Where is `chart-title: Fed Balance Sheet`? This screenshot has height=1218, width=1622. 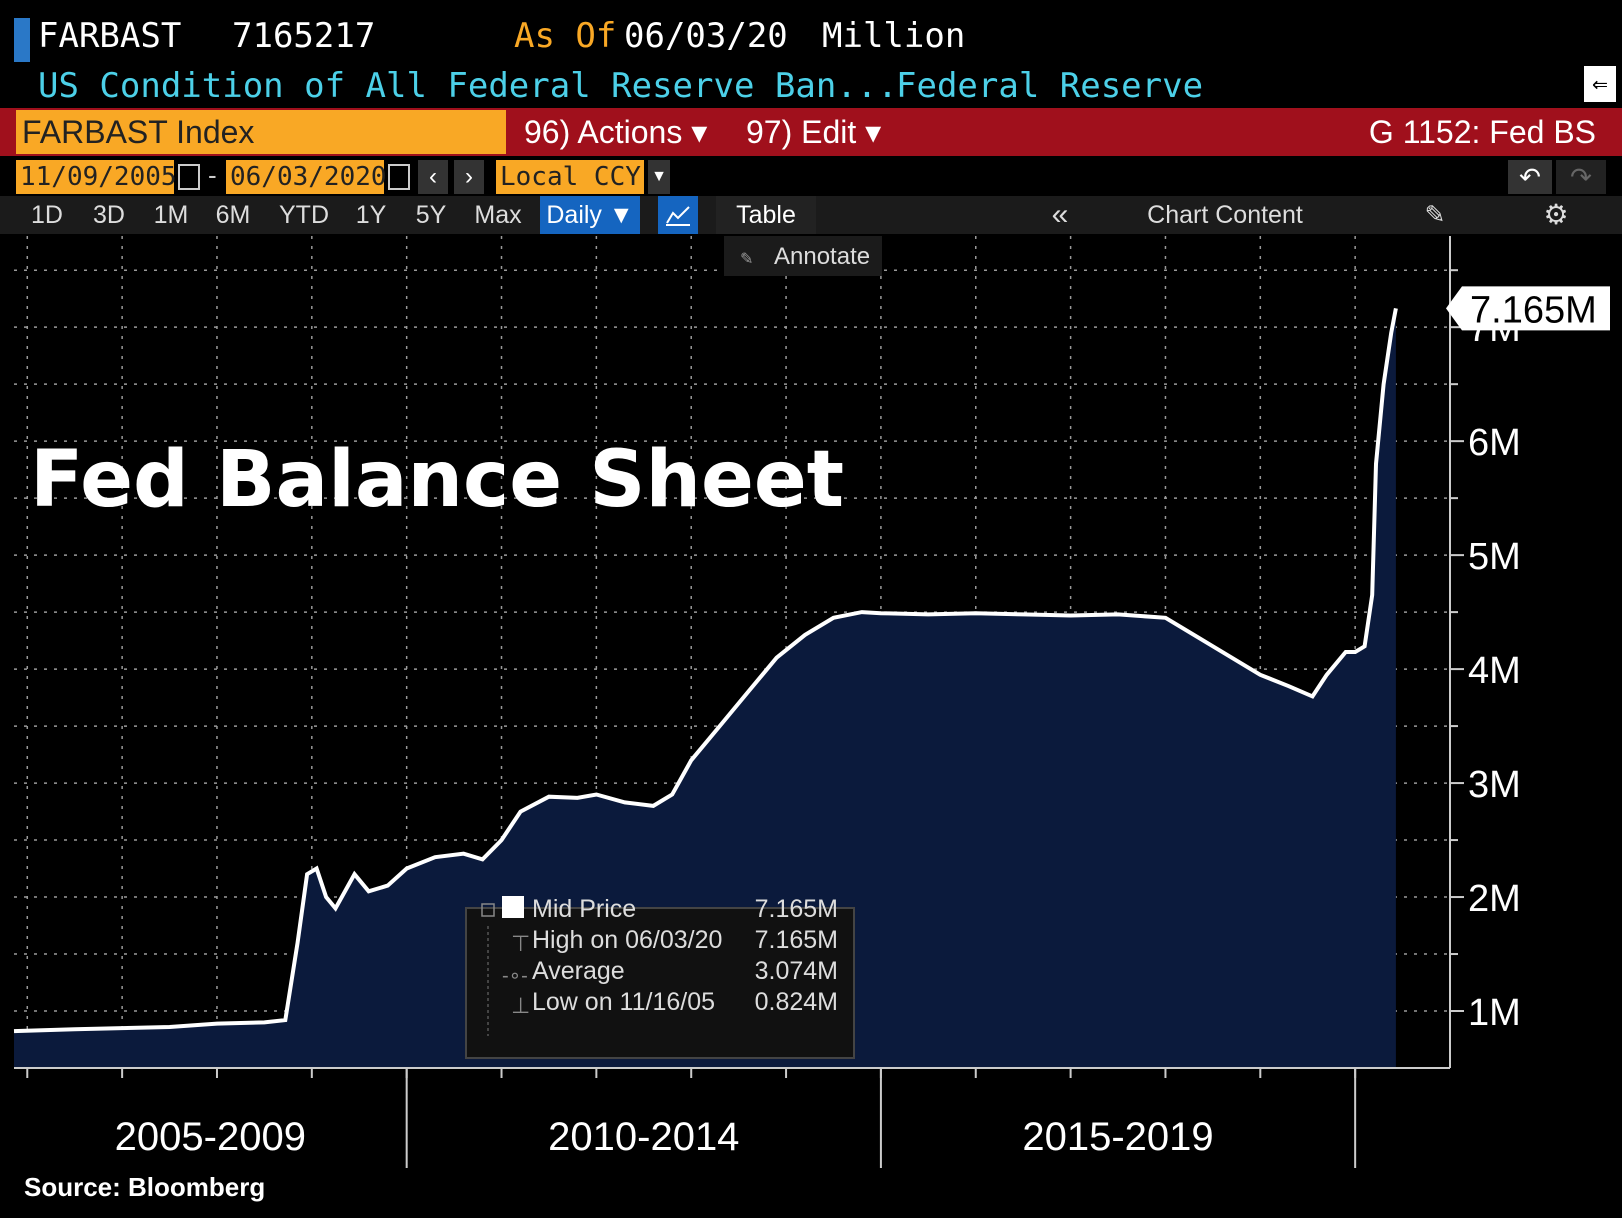
chart-title: Fed Balance Sheet is located at coordinates (437, 480).